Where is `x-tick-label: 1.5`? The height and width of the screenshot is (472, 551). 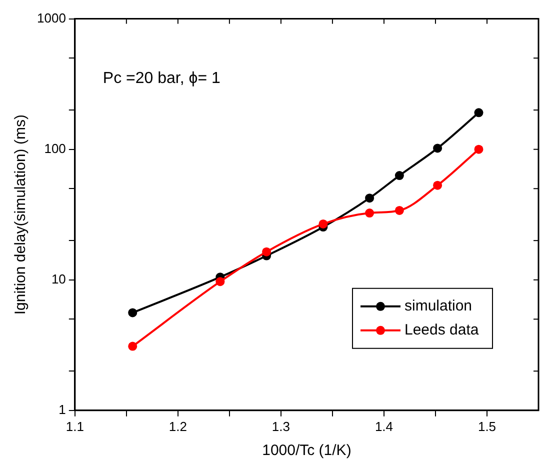 x-tick-label: 1.5 is located at coordinates (487, 426).